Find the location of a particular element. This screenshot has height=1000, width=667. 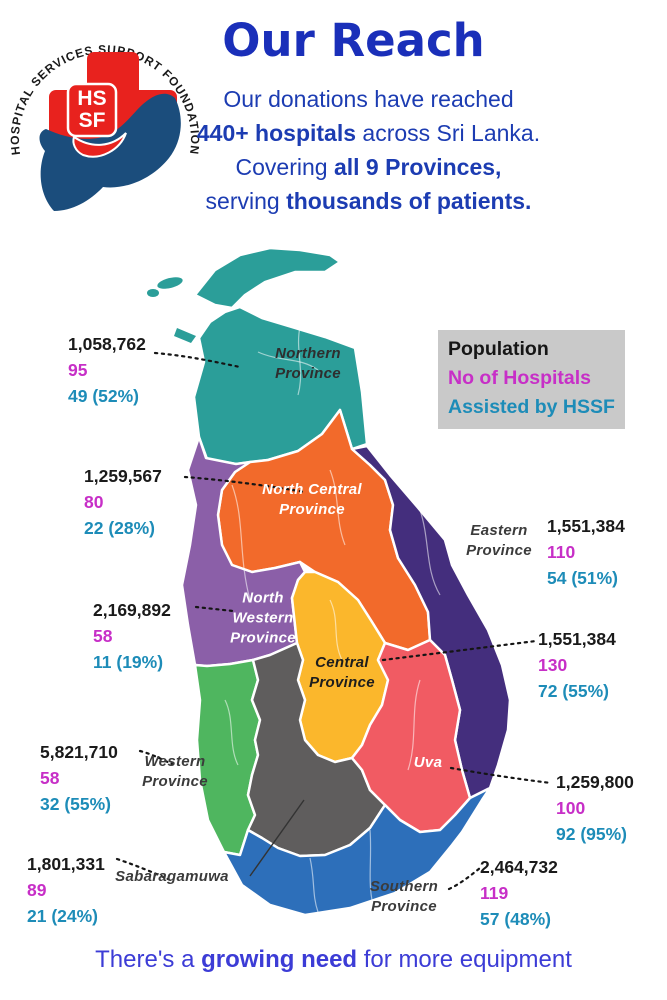

hospitals-value: 130 is located at coordinates (553, 665).